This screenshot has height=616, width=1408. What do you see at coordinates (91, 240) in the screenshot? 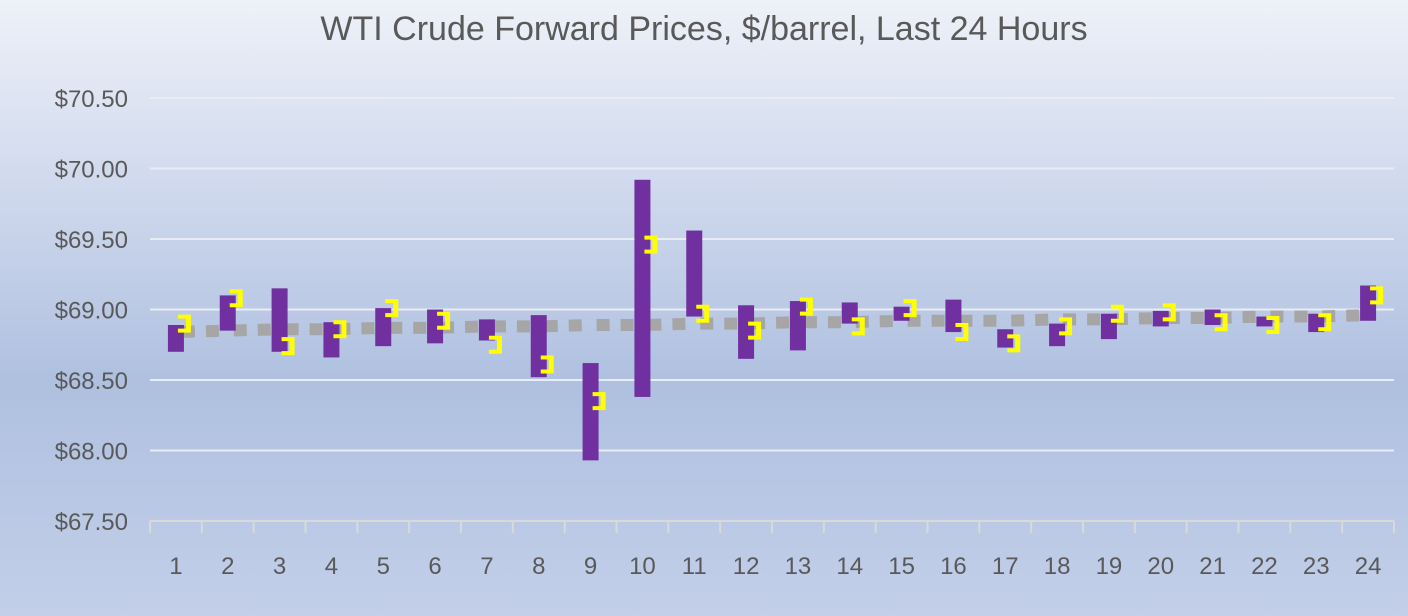
I see `y-tick-label: $69.50` at bounding box center [91, 240].